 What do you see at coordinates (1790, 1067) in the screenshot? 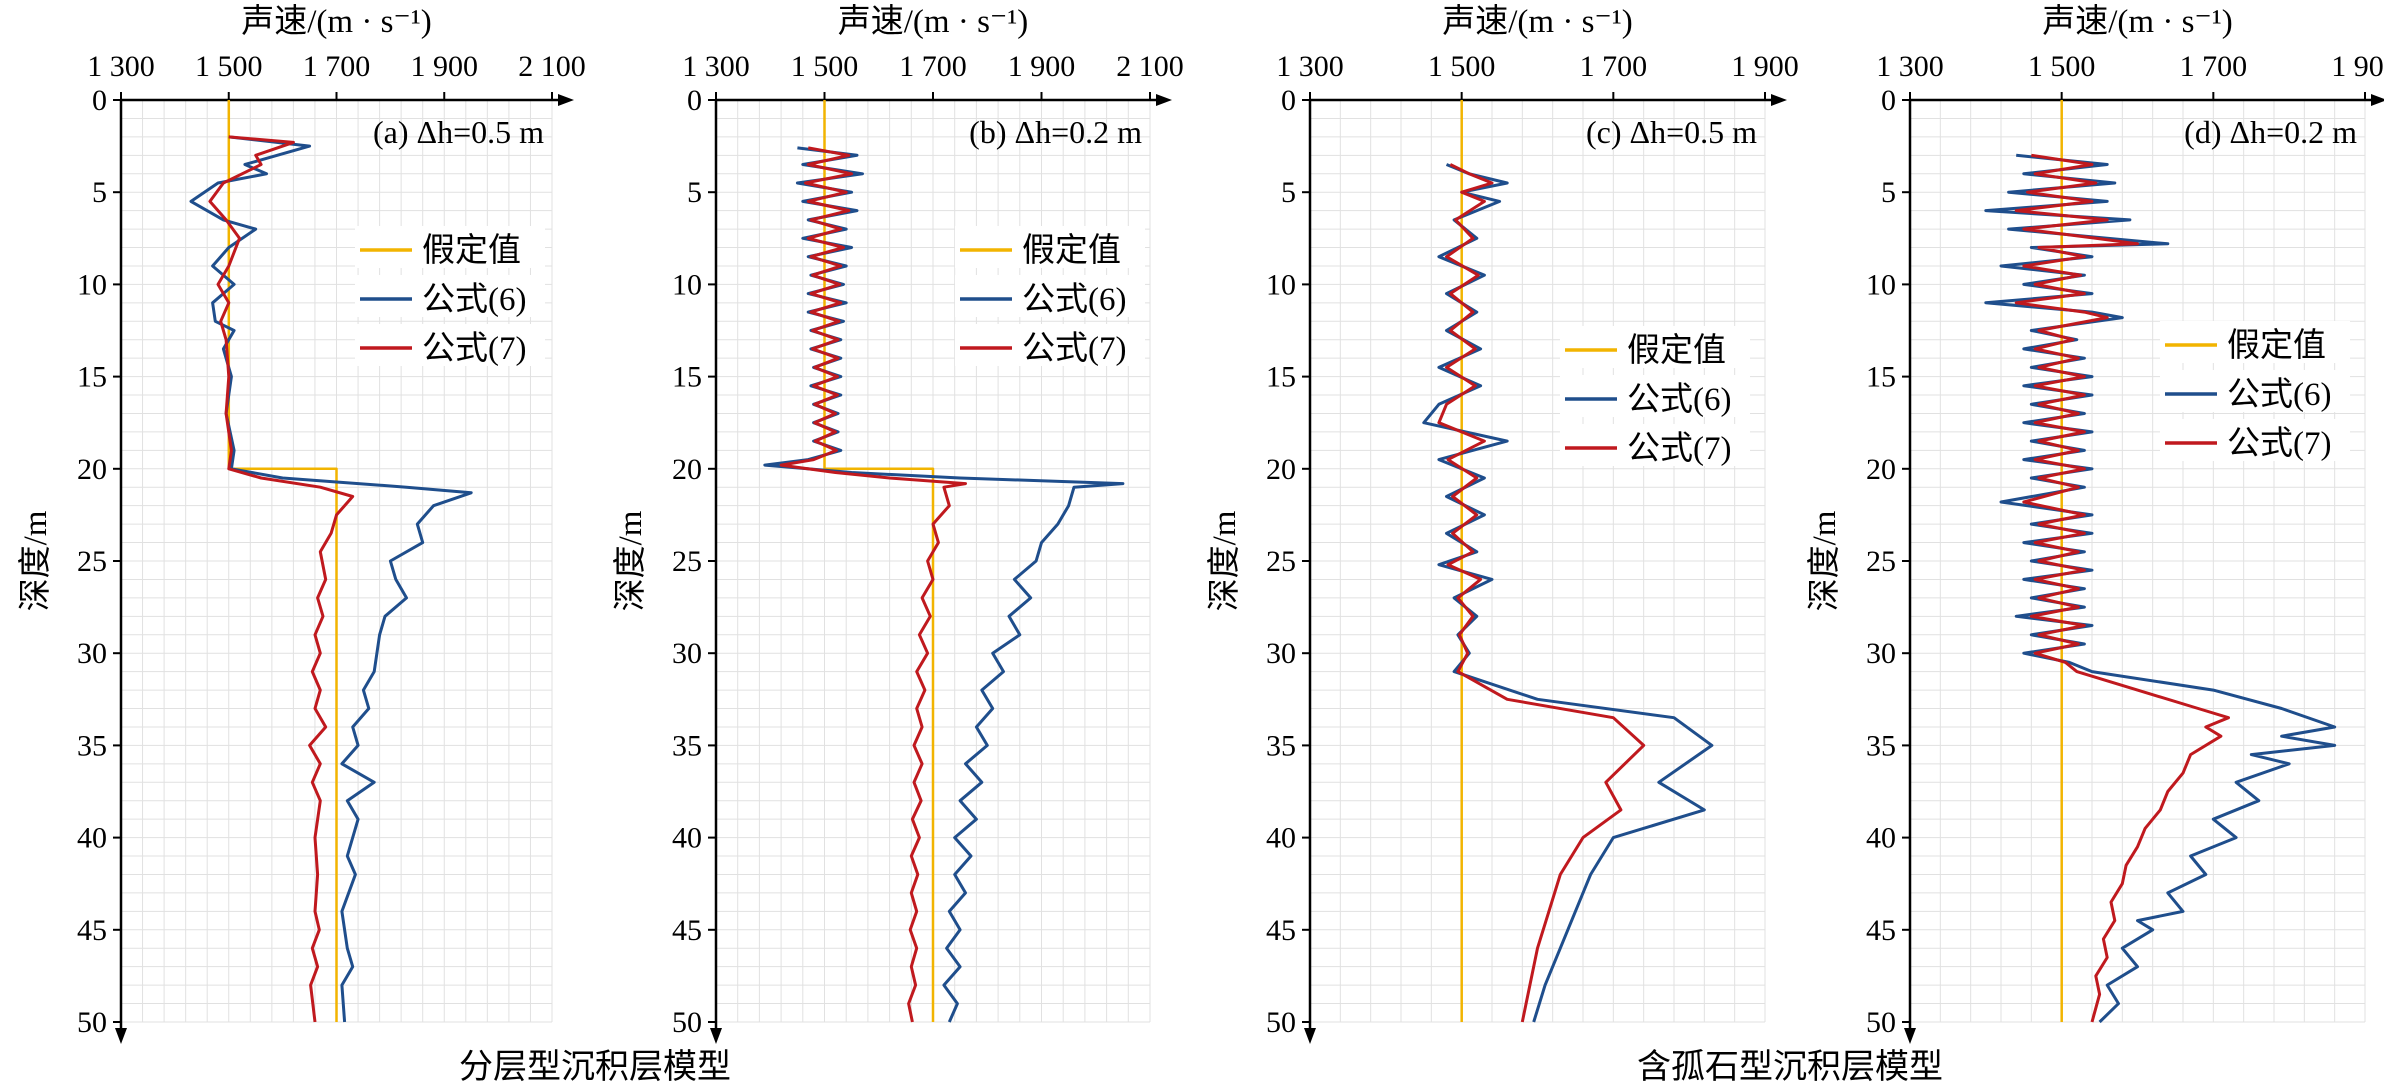
I see `group-caption-boulder: 含孤石型沉积层模型` at bounding box center [1790, 1067].